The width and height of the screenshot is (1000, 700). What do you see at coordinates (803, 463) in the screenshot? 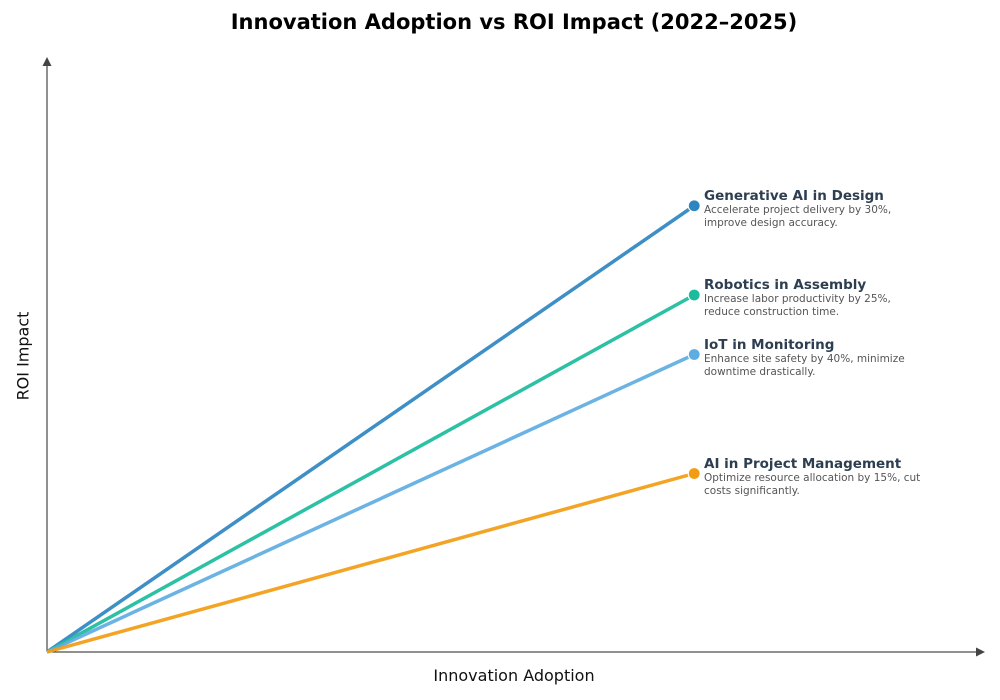
I see `series-name: AI in Project Management` at bounding box center [803, 463].